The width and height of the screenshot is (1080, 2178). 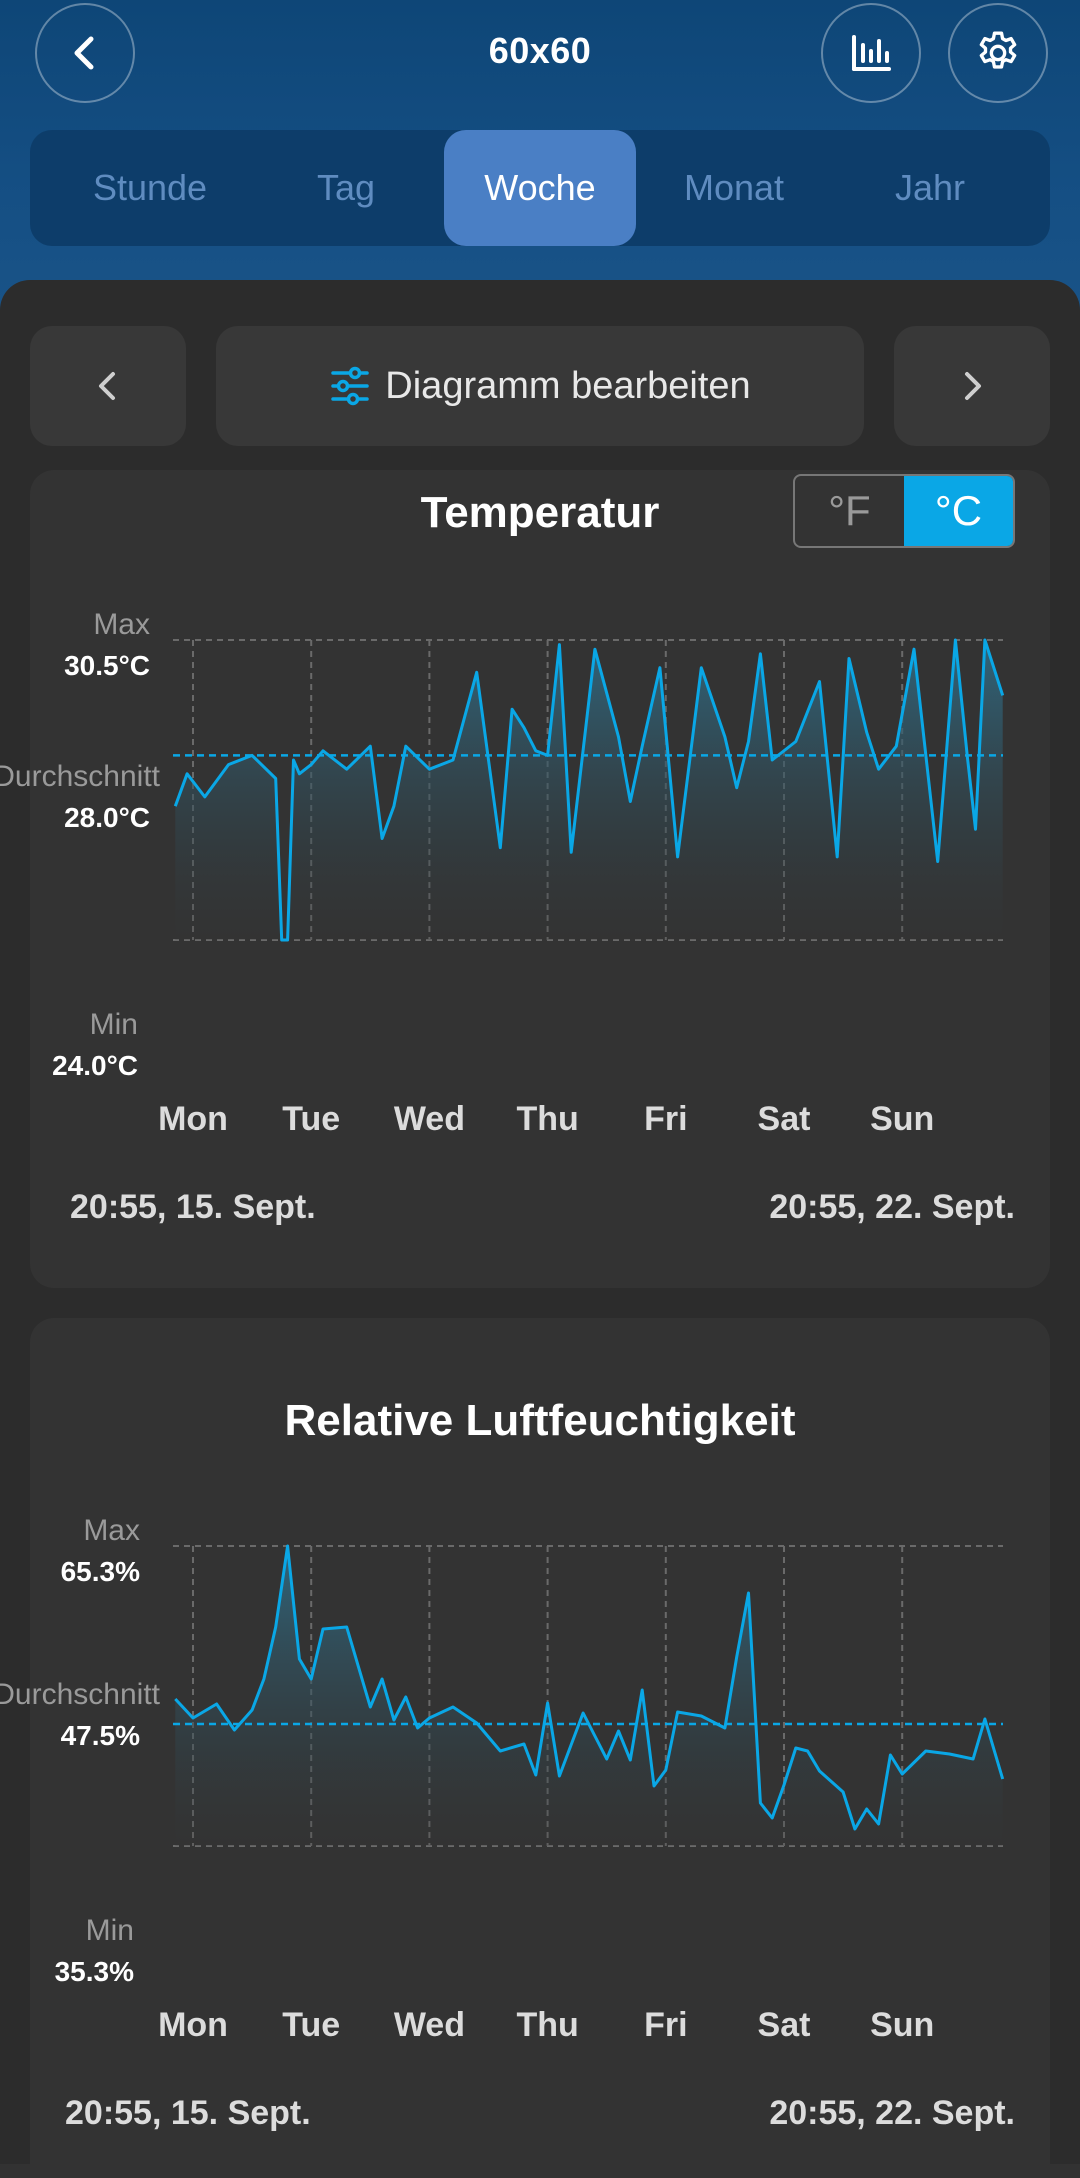 I want to click on previous-week-button, so click(x=108, y=386).